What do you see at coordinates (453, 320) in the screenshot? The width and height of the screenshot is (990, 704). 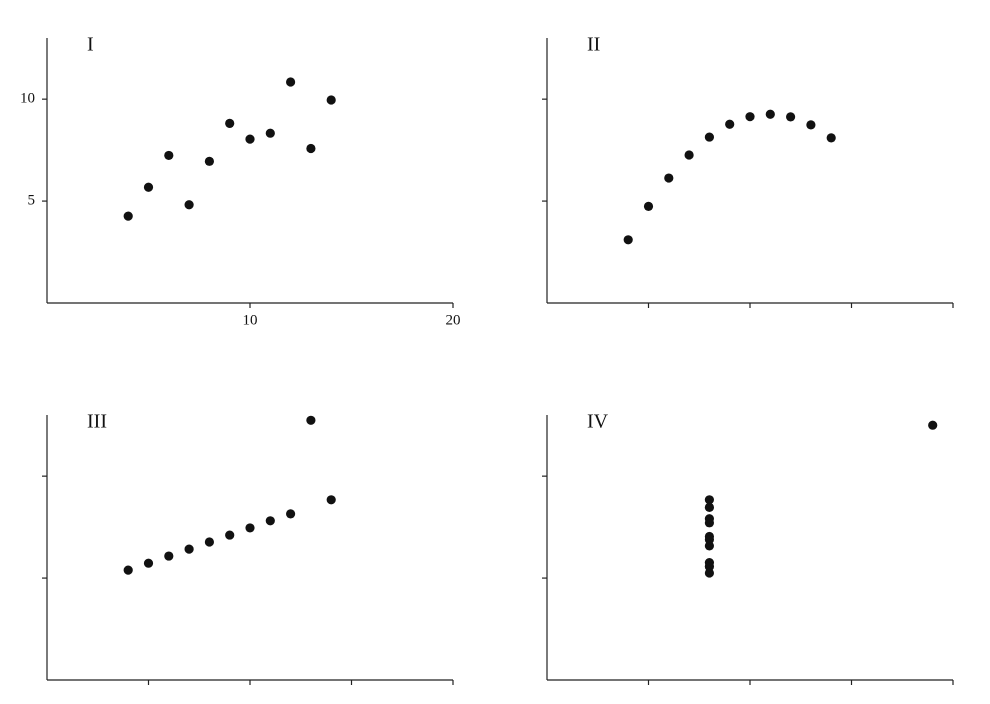 I see `x-tick-label: 20` at bounding box center [453, 320].